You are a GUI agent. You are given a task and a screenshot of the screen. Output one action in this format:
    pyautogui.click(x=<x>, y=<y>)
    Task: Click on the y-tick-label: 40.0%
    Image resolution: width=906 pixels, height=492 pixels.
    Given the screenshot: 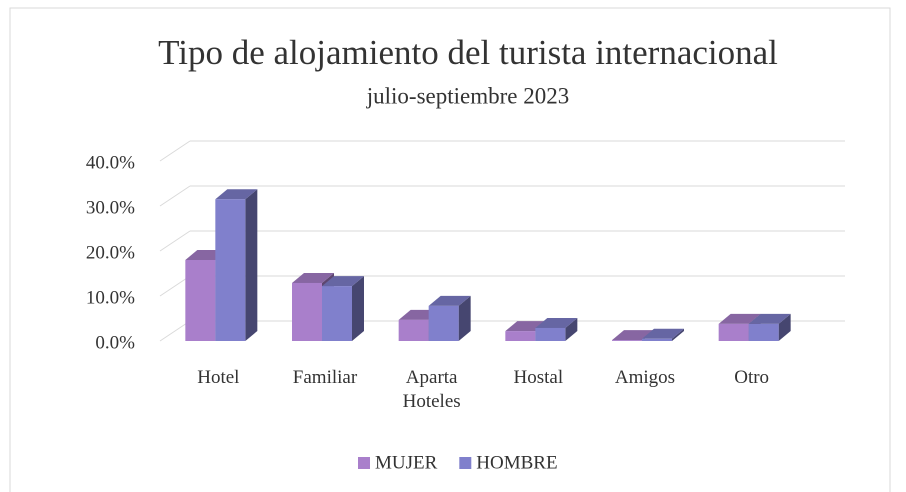 What is the action you would take?
    pyautogui.click(x=110, y=162)
    